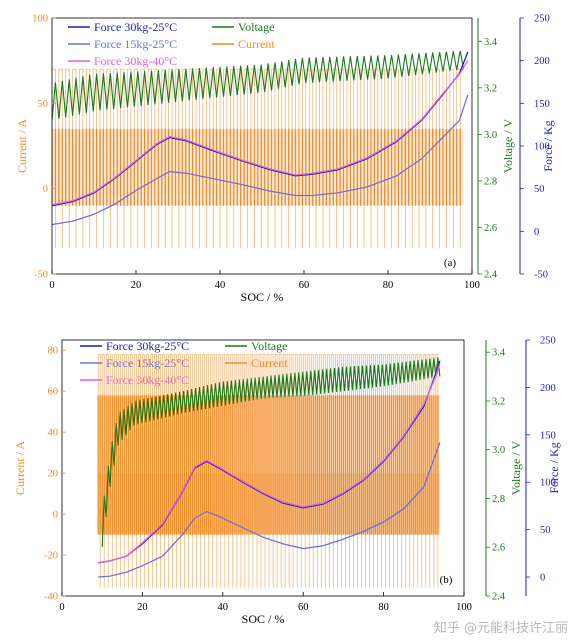 This screenshot has height=643, width=579. Describe the element at coordinates (53, 433) in the screenshot. I see `current-tick-label: 40` at that location.